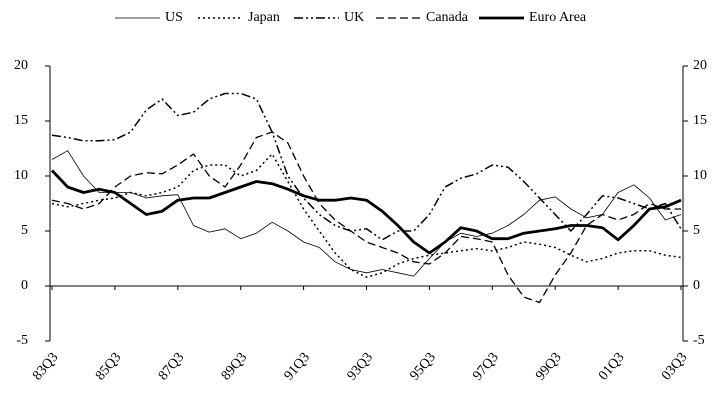 The height and width of the screenshot is (411, 723). Describe the element at coordinates (422, 366) in the screenshot. I see `x-tick-label: 95Q3` at that location.